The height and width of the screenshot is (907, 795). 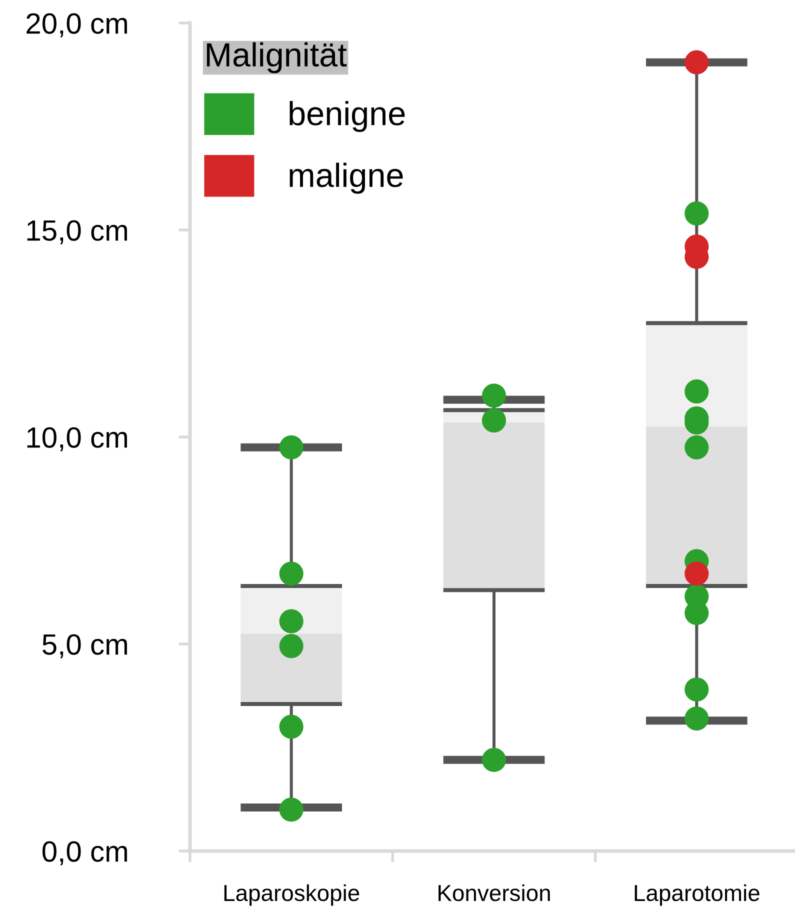 I want to click on y-tick-label: 5,0 cm, so click(x=84, y=646).